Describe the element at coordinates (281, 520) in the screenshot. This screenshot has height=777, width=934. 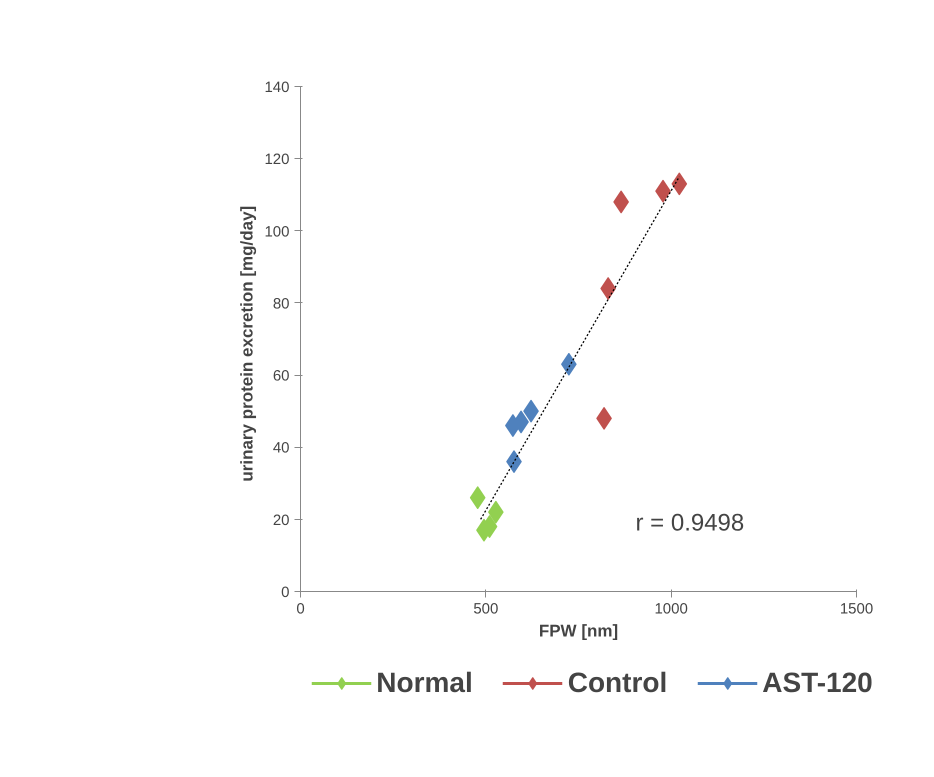
I see `y-tick-label: 20` at that location.